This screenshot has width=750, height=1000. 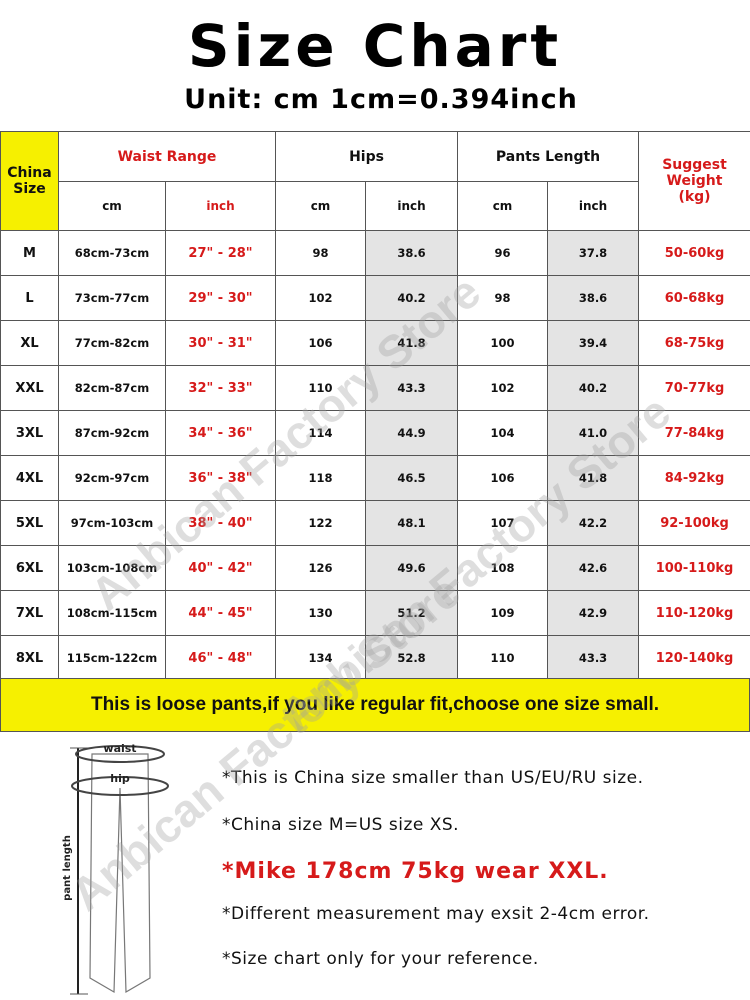 What do you see at coordinates (320, 523) in the screenshot?
I see `cell-hips-cm: 122` at bounding box center [320, 523].